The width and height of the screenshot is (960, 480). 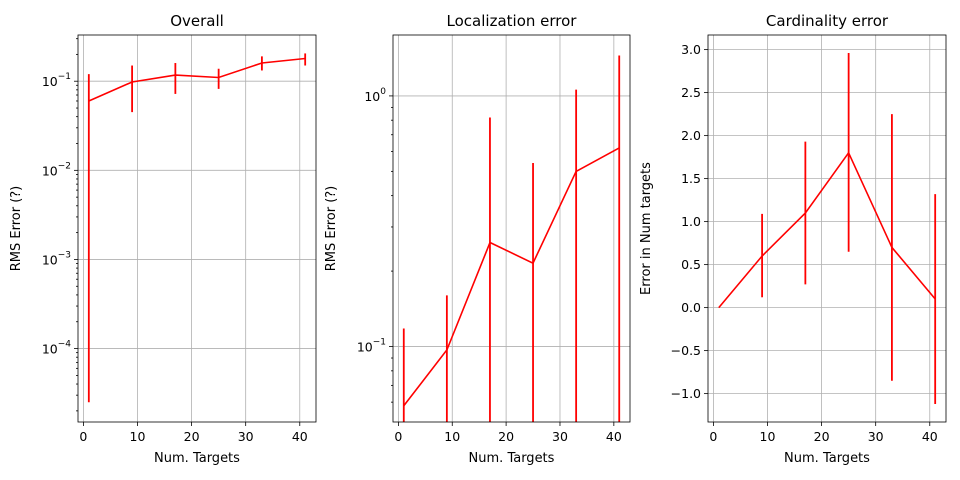 What do you see at coordinates (64, 166) in the screenshot?
I see `y-tick-exponent: −2` at bounding box center [64, 166].